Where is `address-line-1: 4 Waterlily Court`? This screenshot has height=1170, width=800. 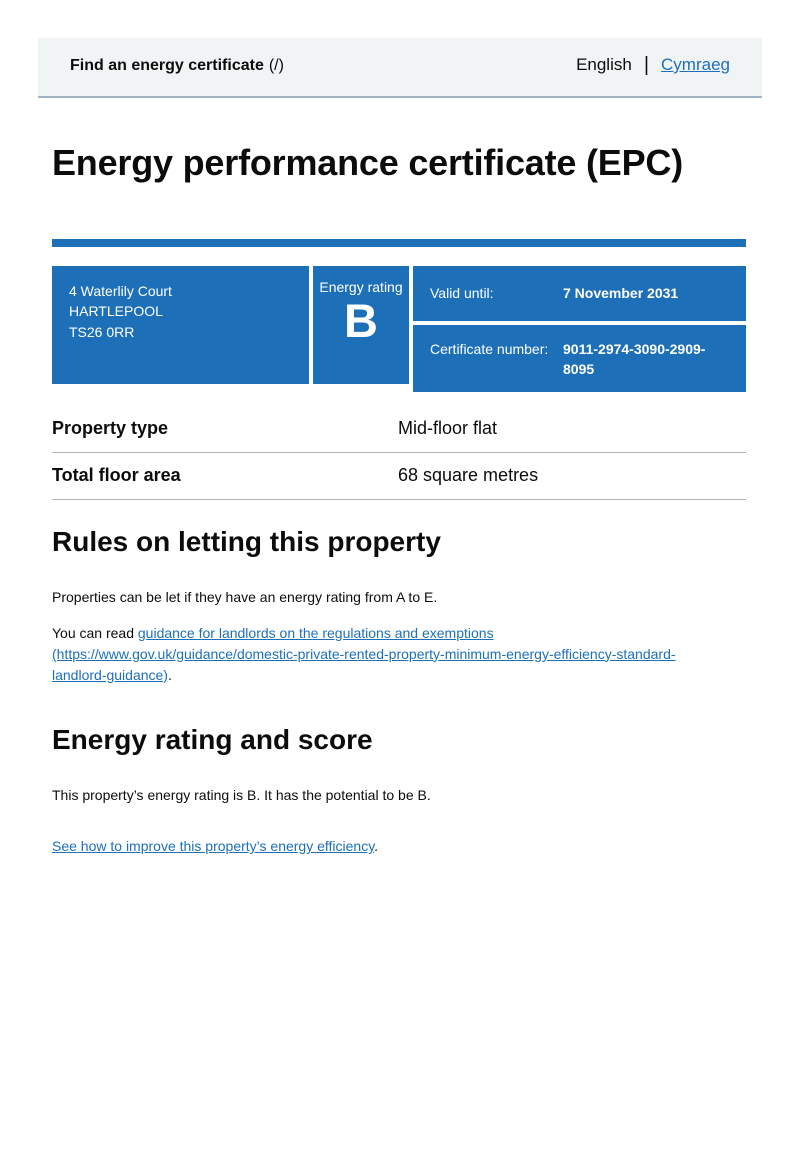 address-line-1: 4 Waterlily Court is located at coordinates (120, 291).